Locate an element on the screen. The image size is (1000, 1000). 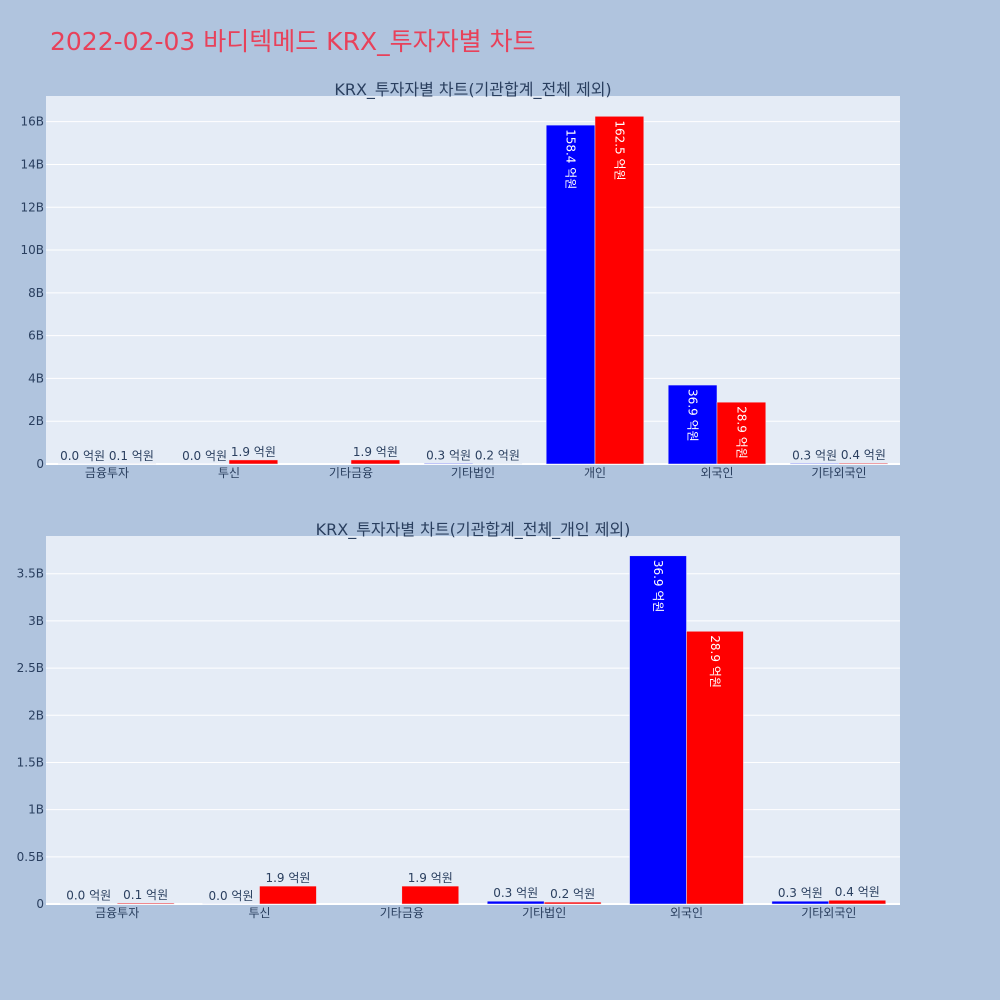
y-tick-label: 4B is located at coordinates (36, 378).